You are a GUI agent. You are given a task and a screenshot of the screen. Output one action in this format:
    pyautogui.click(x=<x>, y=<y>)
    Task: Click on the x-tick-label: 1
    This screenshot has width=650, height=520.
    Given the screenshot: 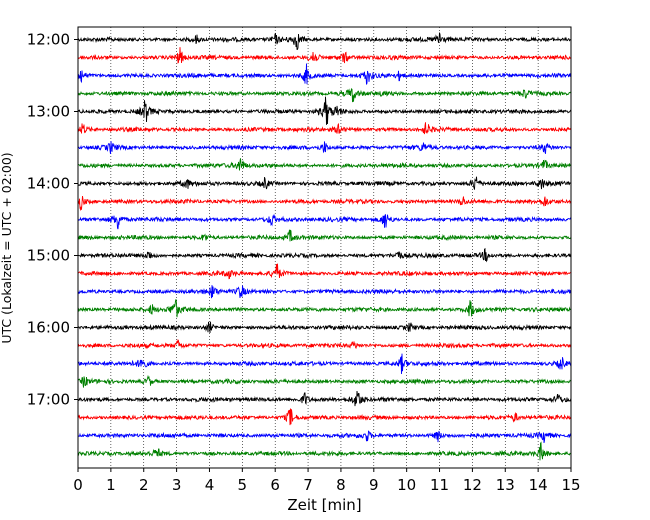 What is the action you would take?
    pyautogui.click(x=111, y=485)
    